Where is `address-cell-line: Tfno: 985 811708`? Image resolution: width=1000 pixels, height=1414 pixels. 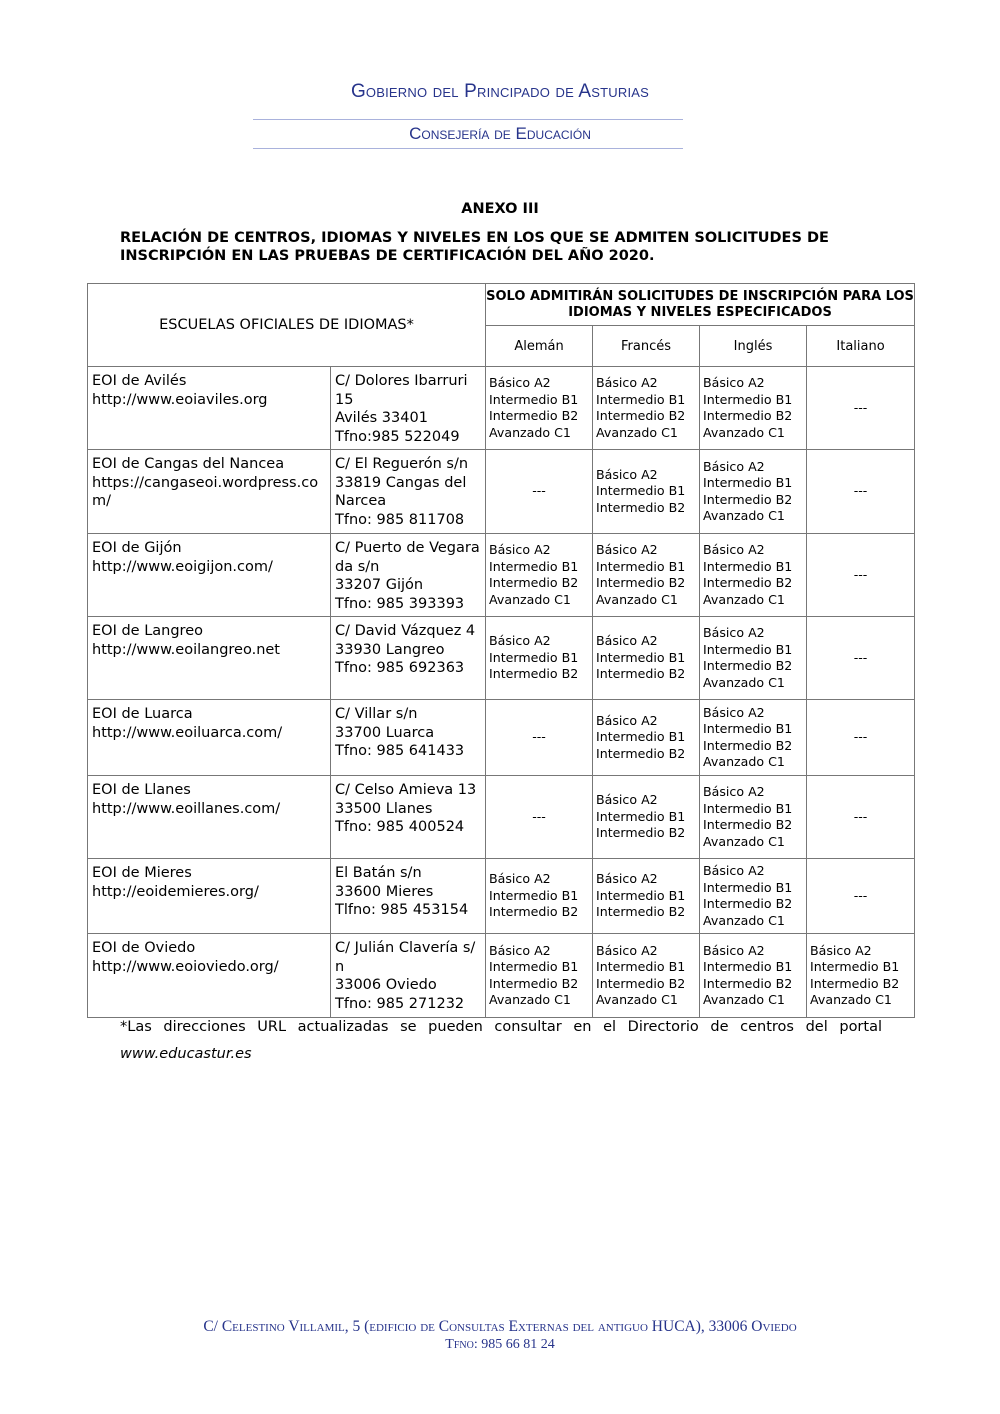
address-cell-line: Tfno: 985 811708 is located at coordinates (400, 519).